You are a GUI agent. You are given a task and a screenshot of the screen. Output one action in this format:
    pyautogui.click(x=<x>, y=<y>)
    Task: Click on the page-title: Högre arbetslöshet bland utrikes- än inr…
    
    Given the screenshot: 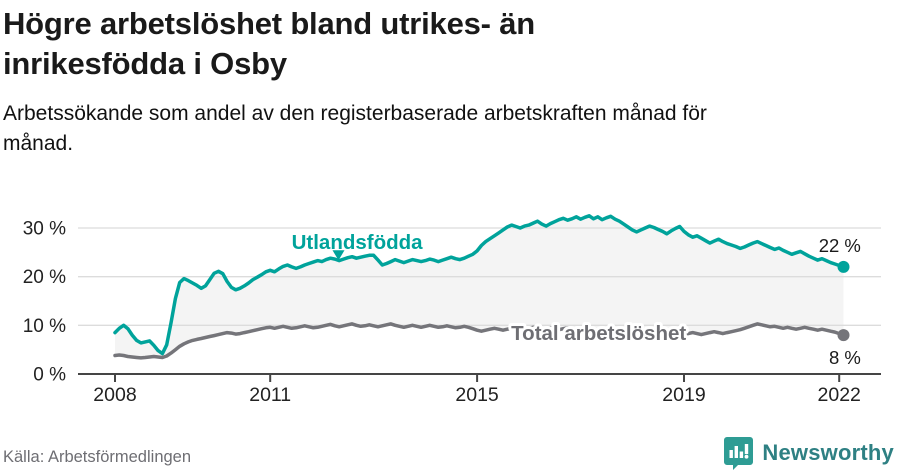 What is the action you would take?
    pyautogui.click(x=269, y=44)
    